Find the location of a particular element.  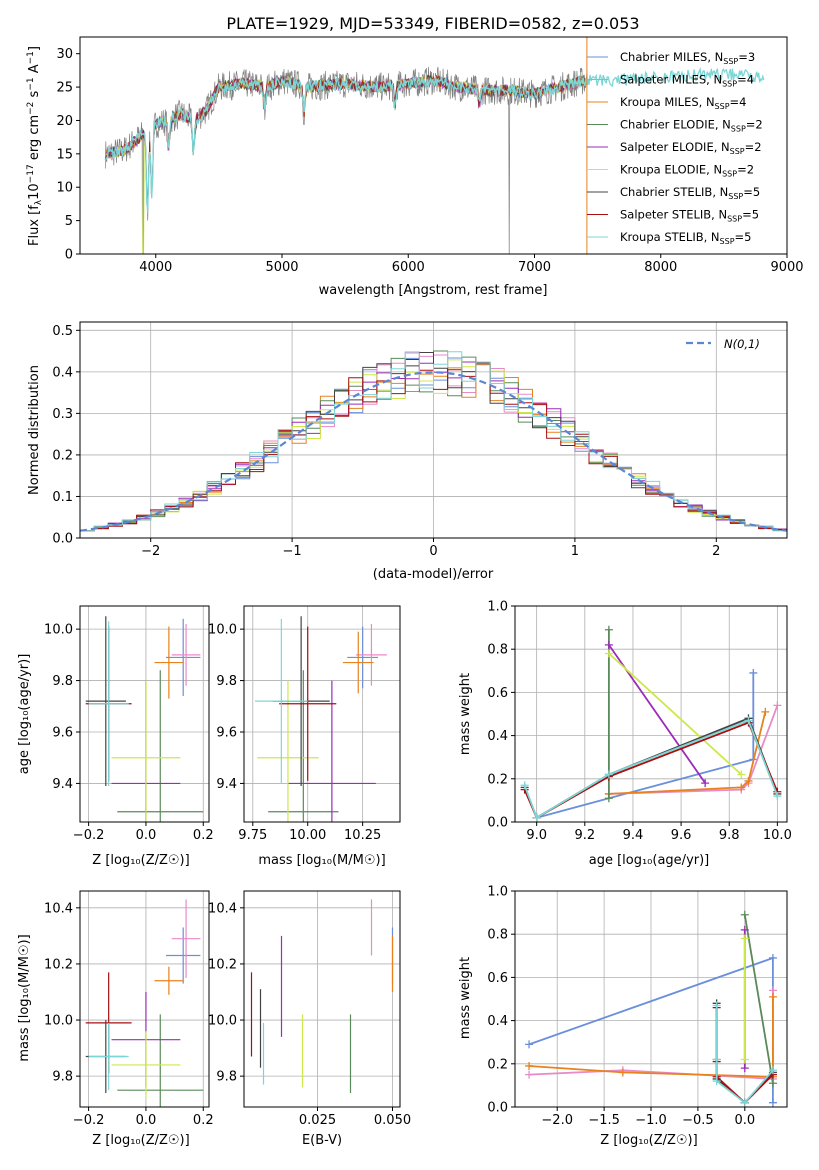

x-tick-label: −2.0 is located at coordinates (557, 1120).